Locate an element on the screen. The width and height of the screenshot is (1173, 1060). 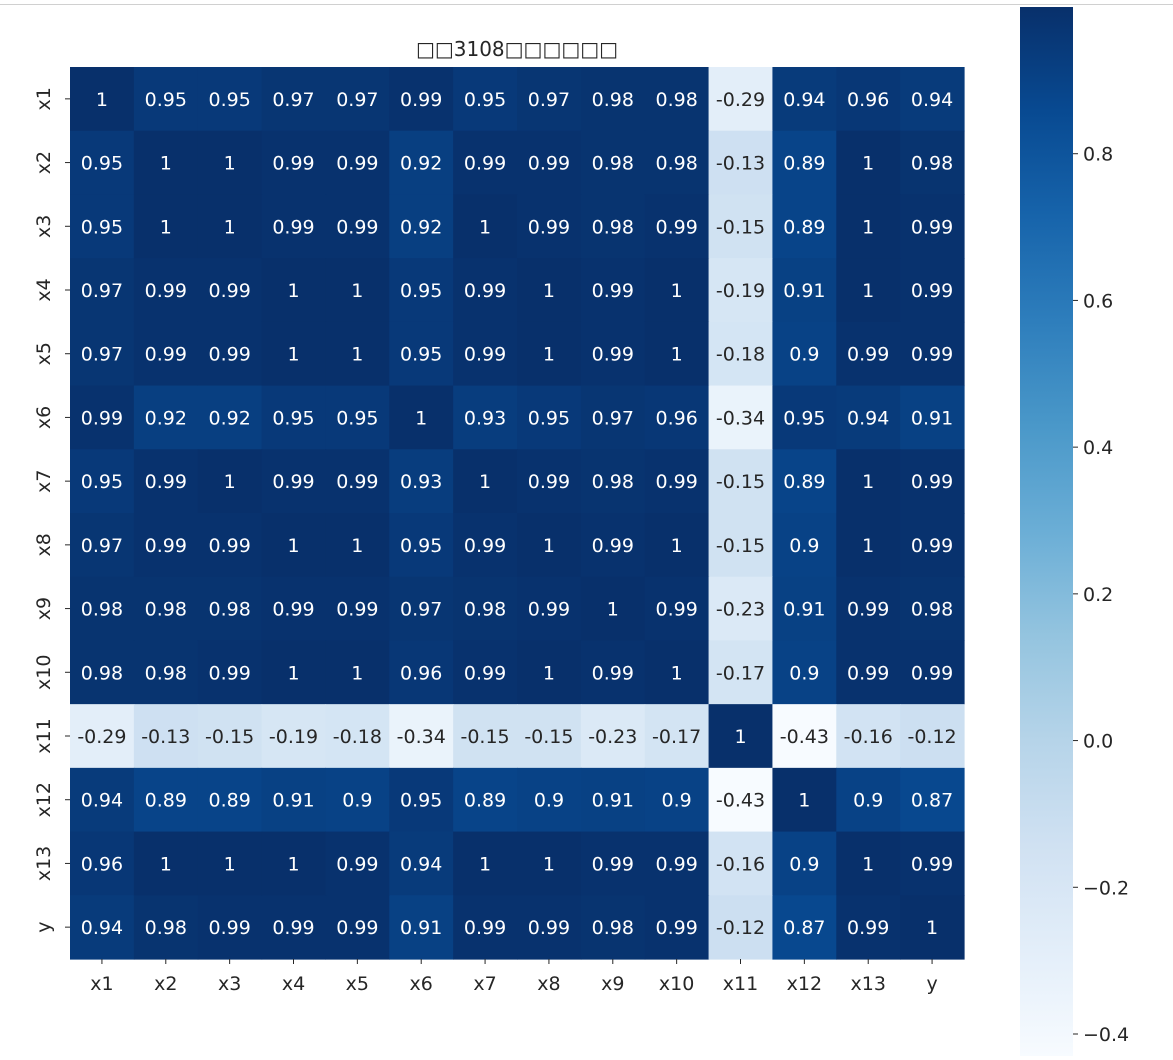
x-tick-label: x8 is located at coordinates (548, 984).